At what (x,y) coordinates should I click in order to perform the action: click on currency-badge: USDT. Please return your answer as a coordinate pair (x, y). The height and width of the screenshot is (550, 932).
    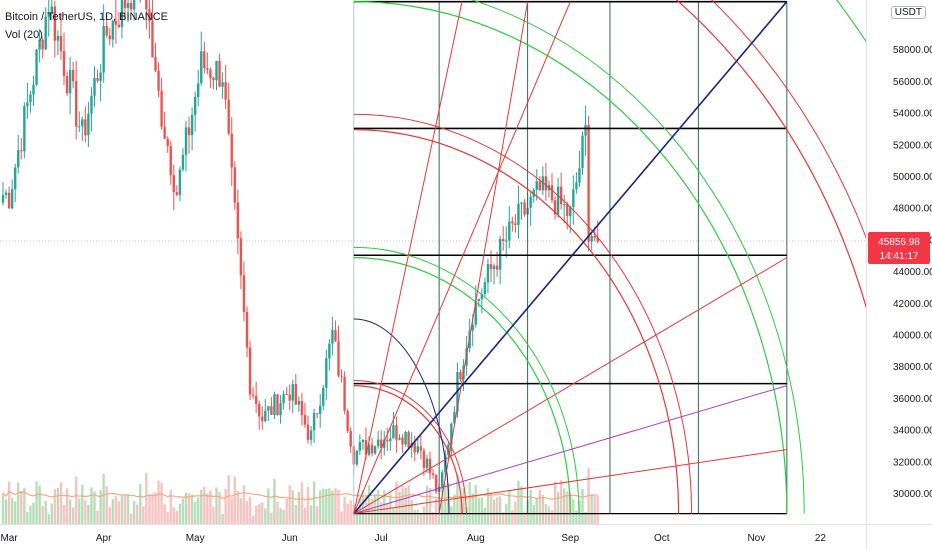
    Looking at the image, I should click on (908, 12).